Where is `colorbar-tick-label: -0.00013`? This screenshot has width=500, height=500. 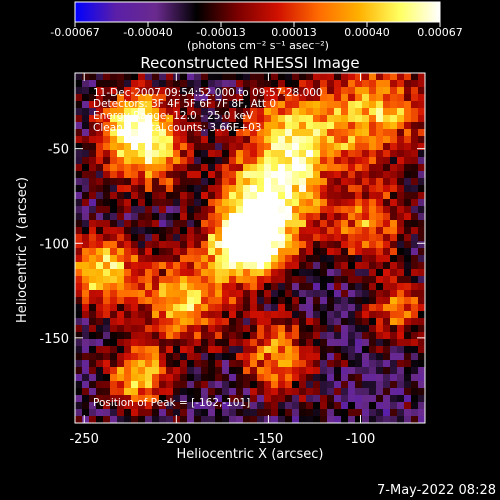
colorbar-tick-label: -0.00013 is located at coordinates (220, 32).